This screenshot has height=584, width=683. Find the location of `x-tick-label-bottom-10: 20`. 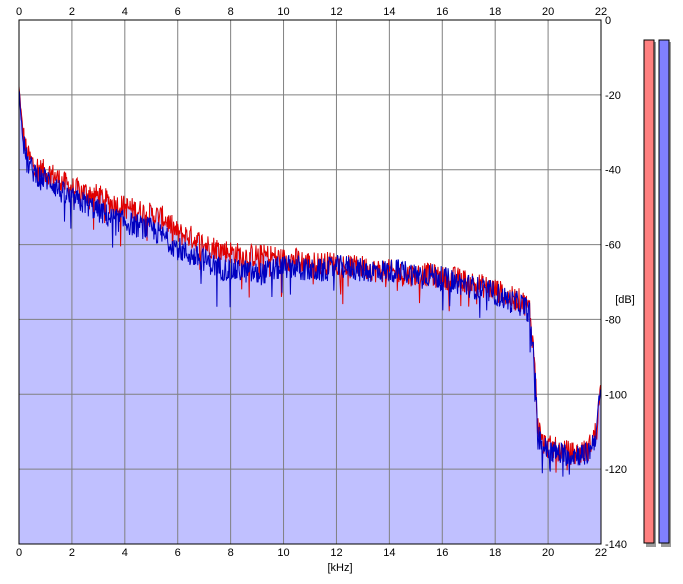

x-tick-label-bottom-10: 20 is located at coordinates (548, 553).